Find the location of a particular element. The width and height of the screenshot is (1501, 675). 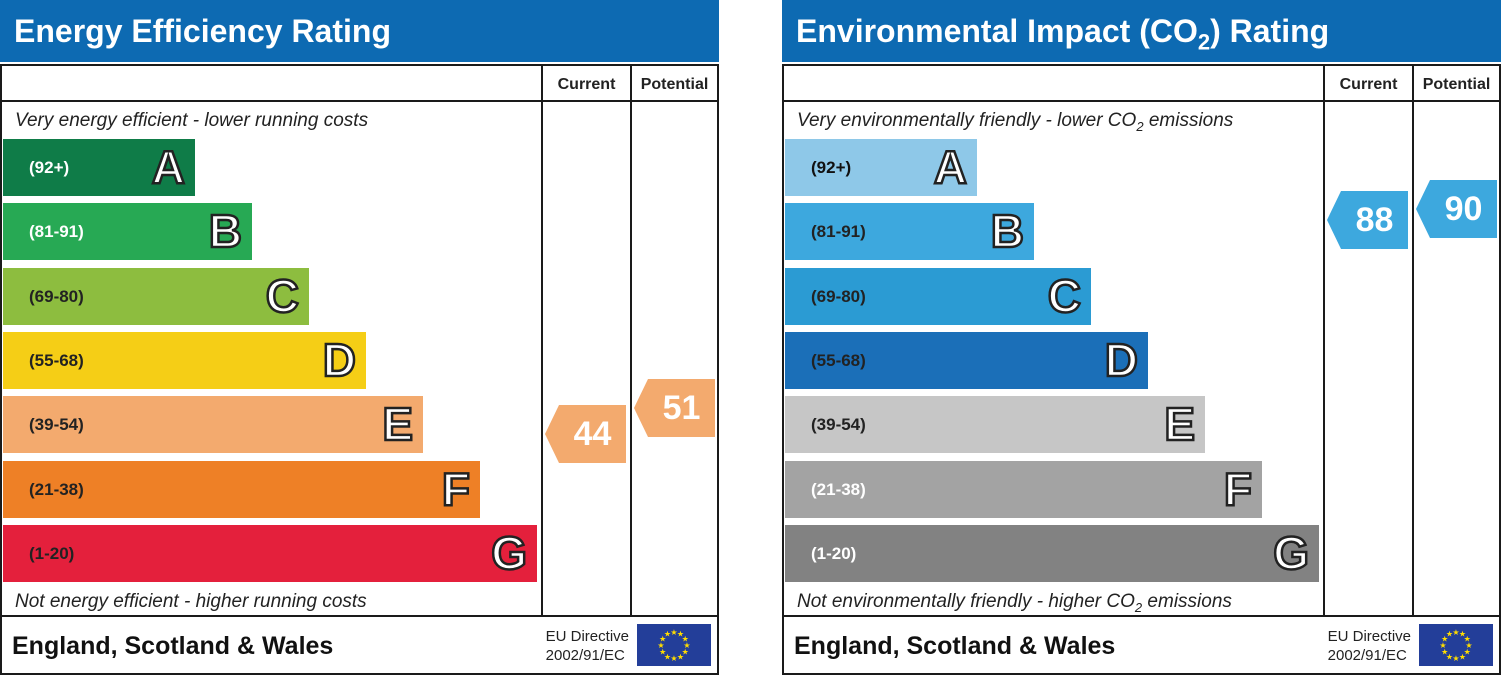

potential-rating-arrow: 90 is located at coordinates (1456, 209).